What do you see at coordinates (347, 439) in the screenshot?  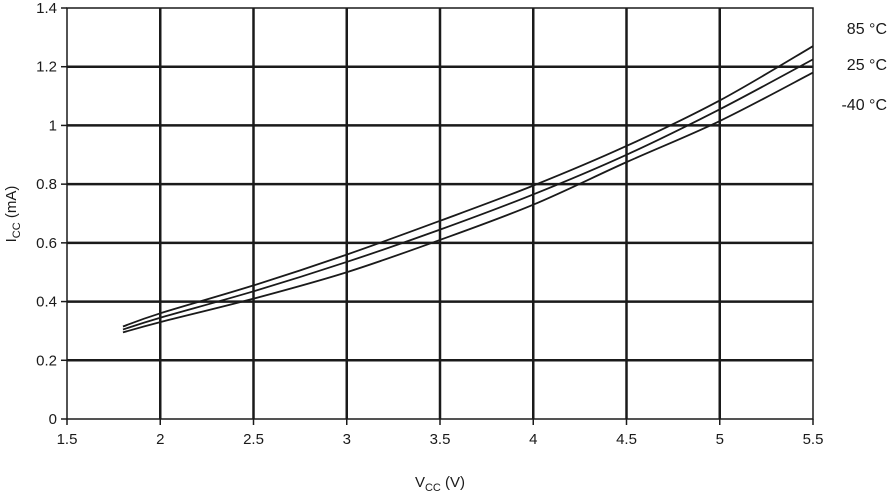 I see `x-tick-label: 3` at bounding box center [347, 439].